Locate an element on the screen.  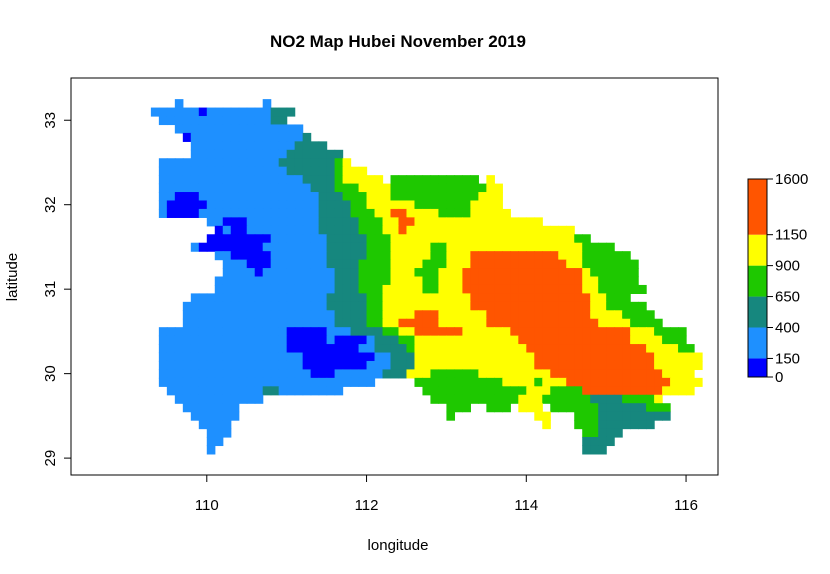
legend-tick-label: 1600 is located at coordinates (791, 179).